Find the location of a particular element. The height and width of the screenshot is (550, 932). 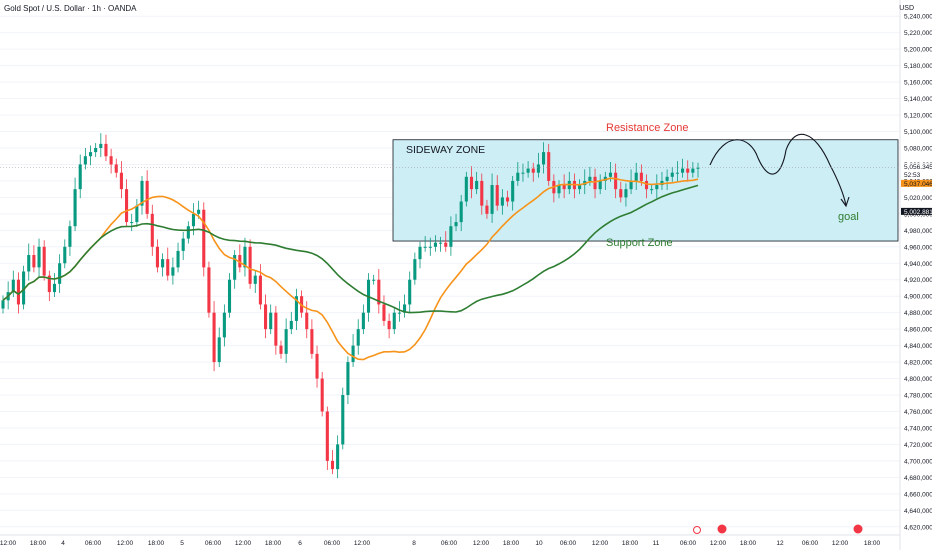

y-tick-label: 4,760,000 is located at coordinates (918, 412).